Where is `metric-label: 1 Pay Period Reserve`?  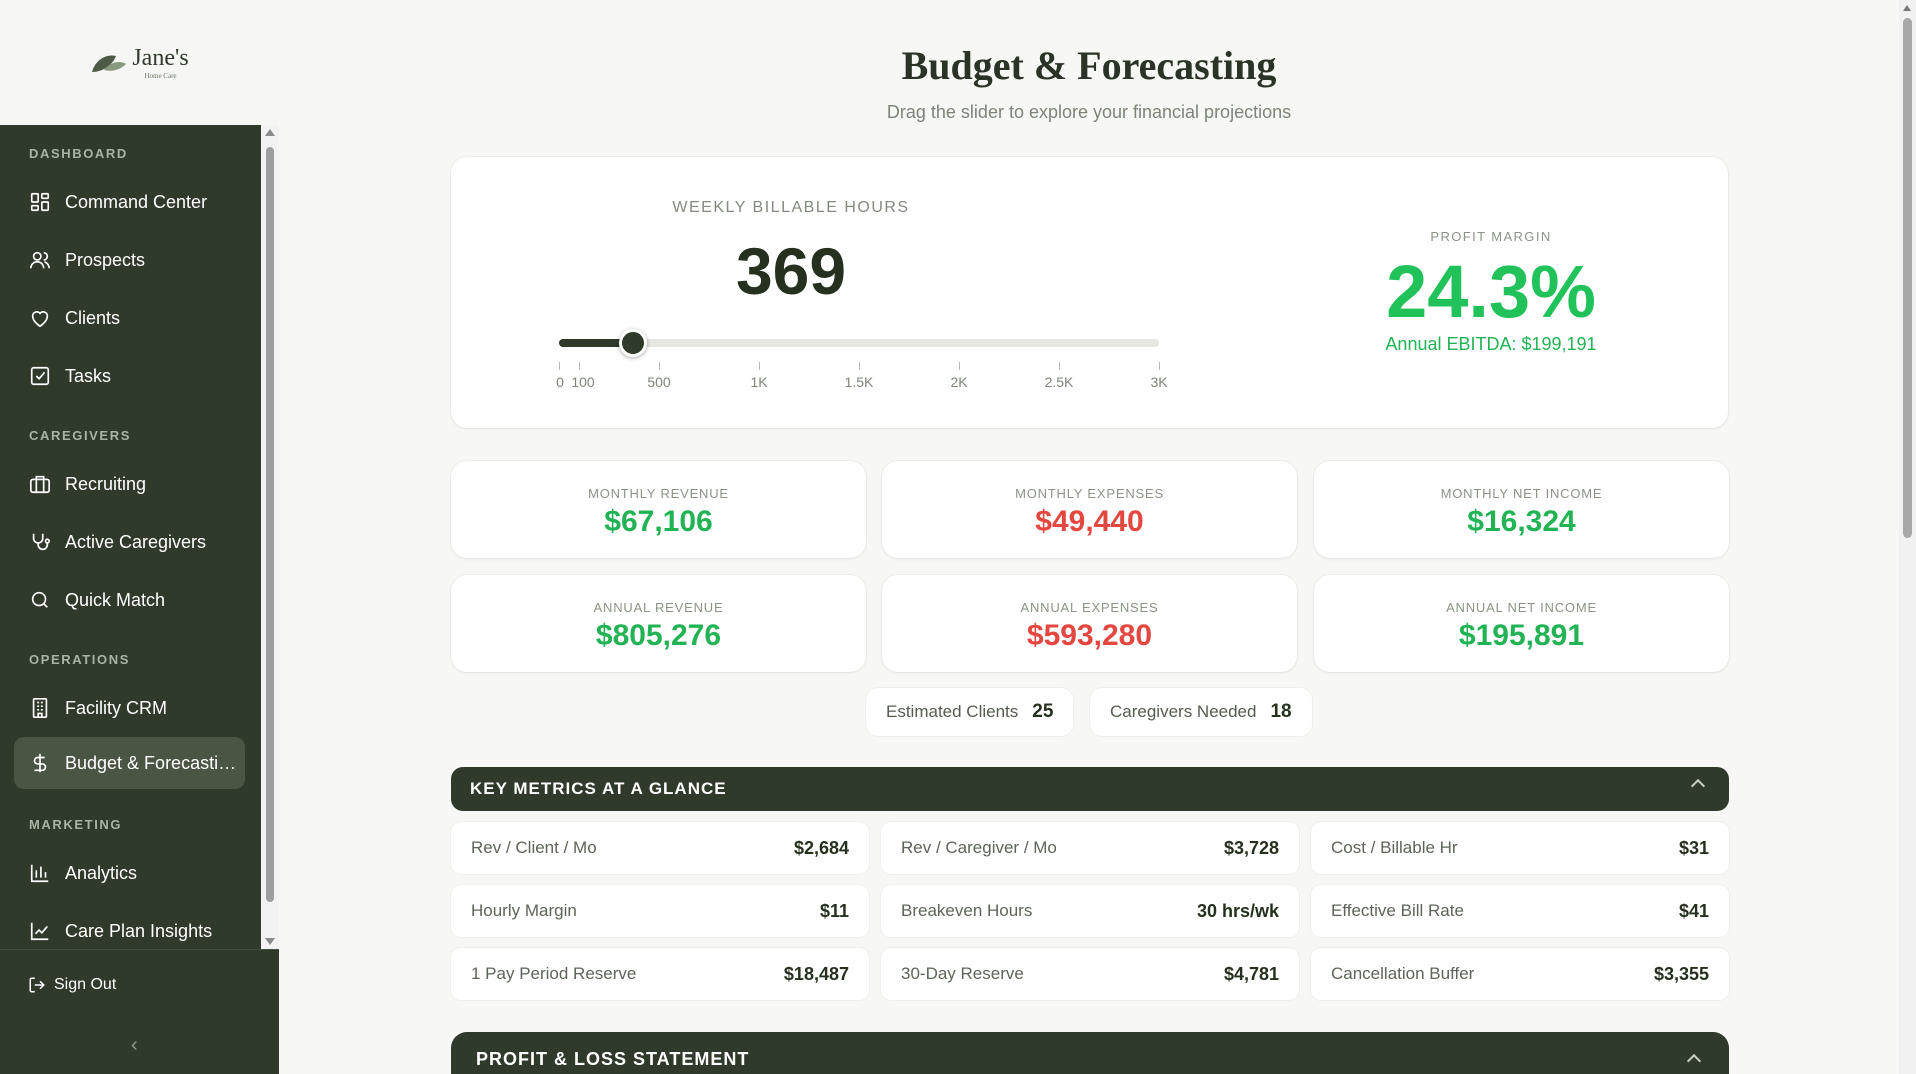 metric-label: 1 Pay Period Reserve is located at coordinates (554, 973).